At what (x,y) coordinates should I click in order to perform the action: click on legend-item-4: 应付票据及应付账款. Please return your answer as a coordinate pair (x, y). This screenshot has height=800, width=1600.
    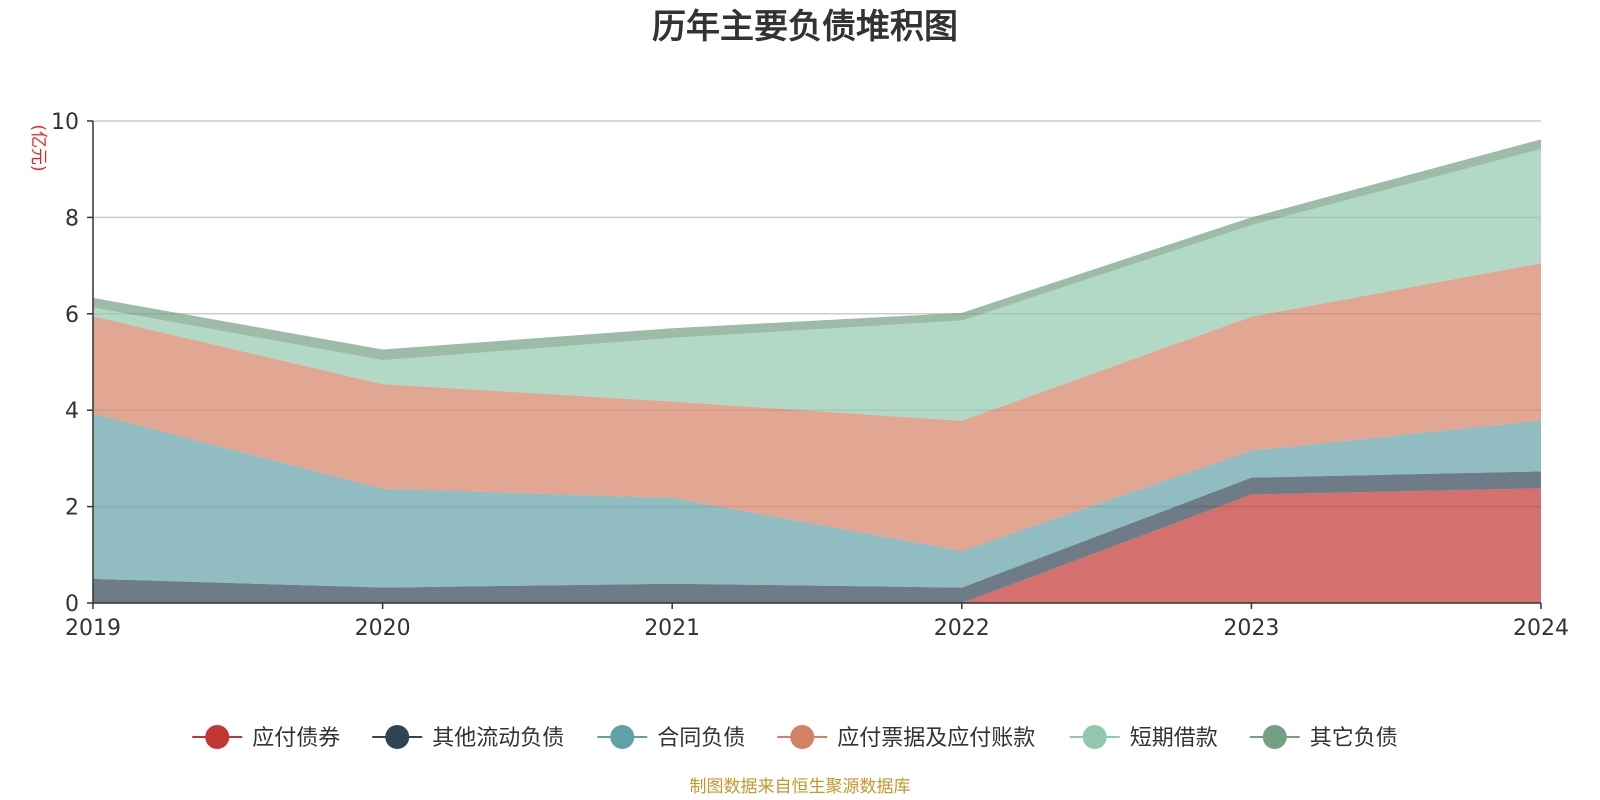
    Looking at the image, I should click on (906, 738).